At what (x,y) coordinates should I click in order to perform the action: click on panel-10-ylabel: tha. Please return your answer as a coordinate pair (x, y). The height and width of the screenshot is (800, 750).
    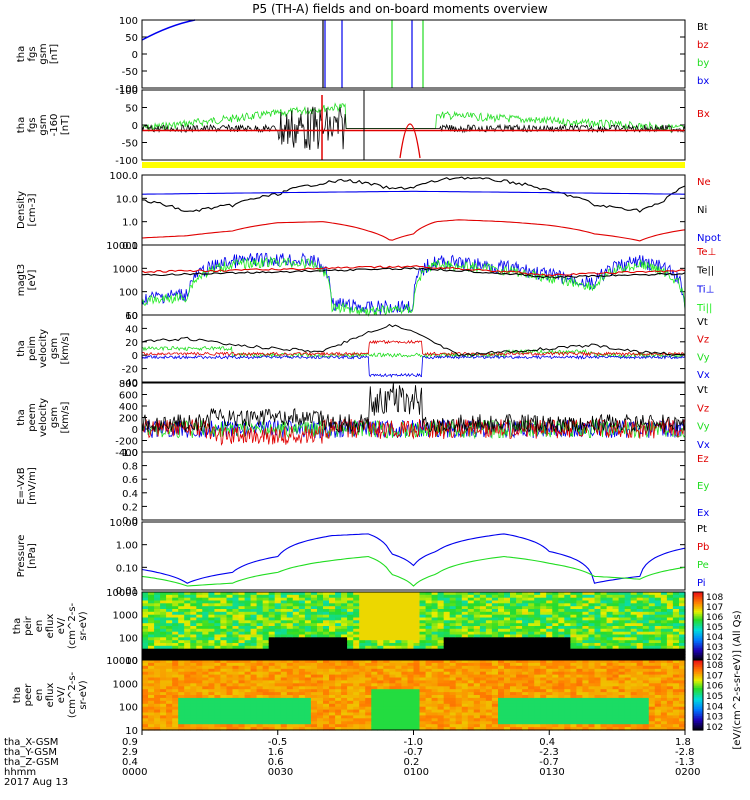
    Looking at the image, I should click on (17, 695).